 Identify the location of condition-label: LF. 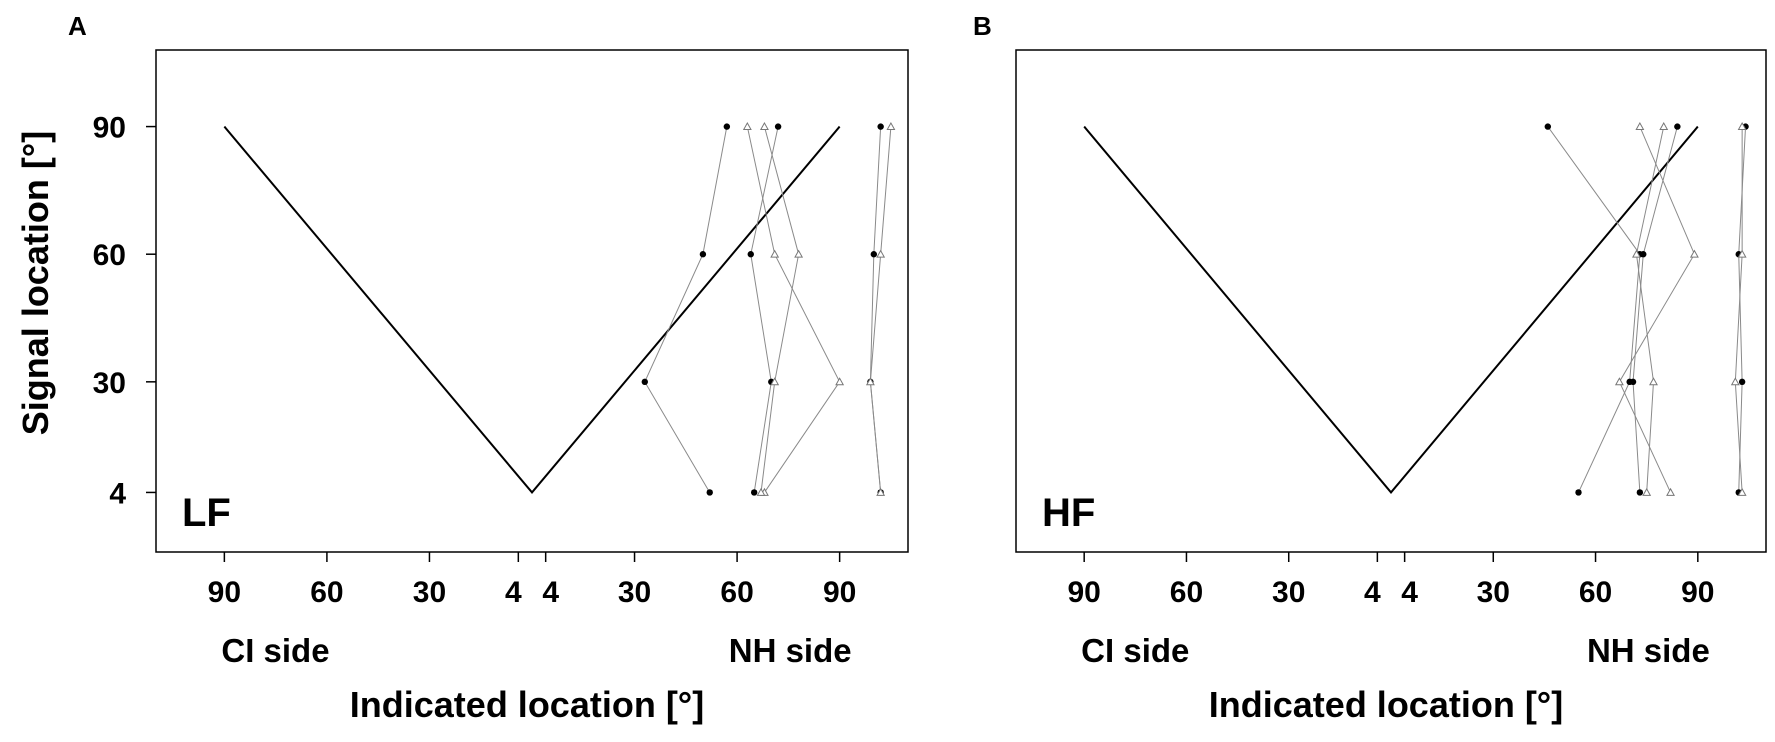
(206, 513).